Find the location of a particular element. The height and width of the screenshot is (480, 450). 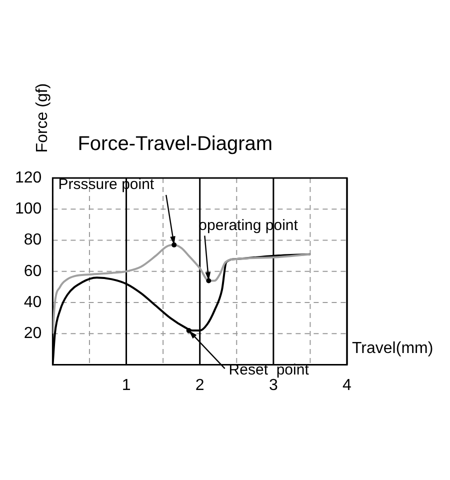

x-tick-label: 2 is located at coordinates (199, 385).